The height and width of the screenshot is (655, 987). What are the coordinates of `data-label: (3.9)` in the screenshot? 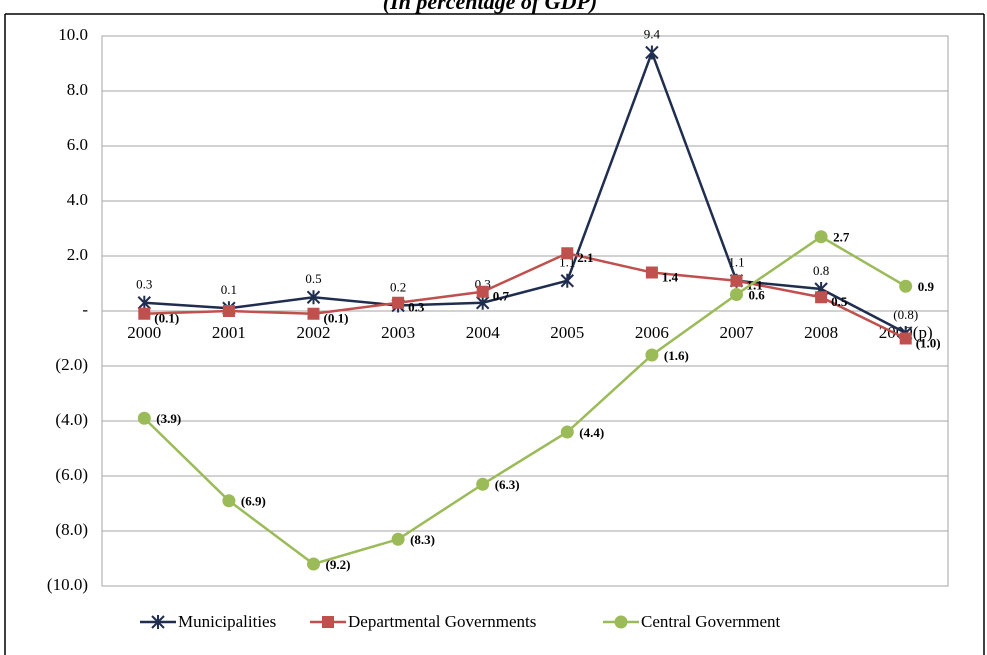 It's located at (168, 418).